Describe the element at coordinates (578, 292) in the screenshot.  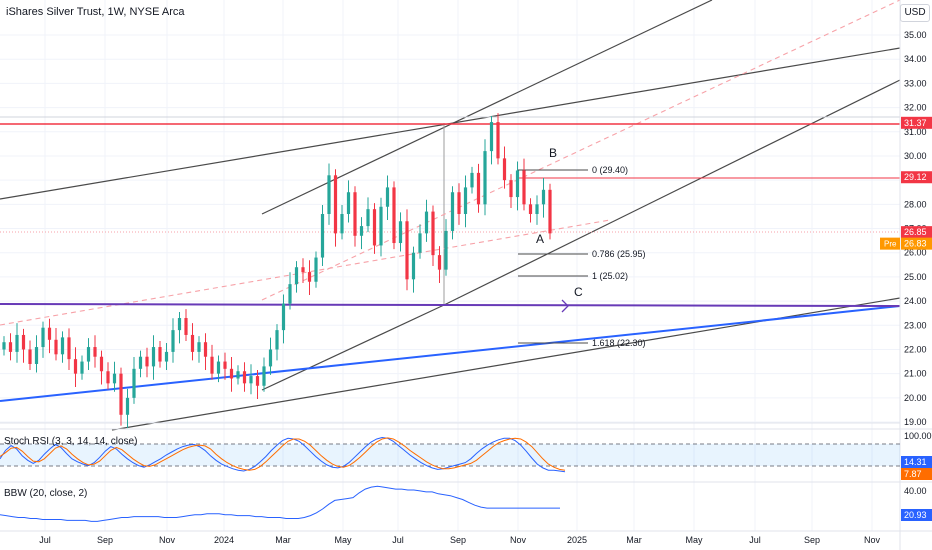
I see `annotation-c: C` at that location.